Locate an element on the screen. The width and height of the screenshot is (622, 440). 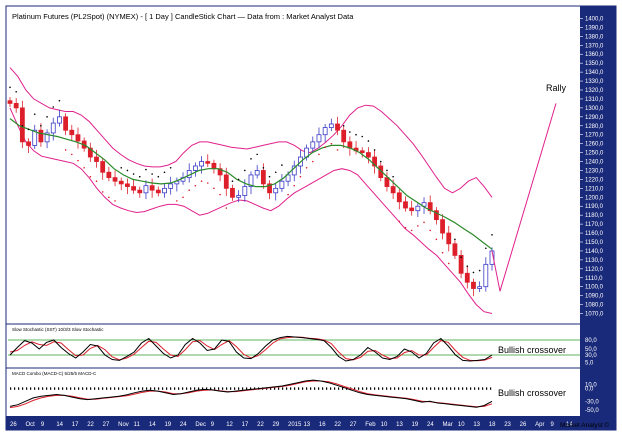
stochastic-panel is located at coordinates (294, 348).